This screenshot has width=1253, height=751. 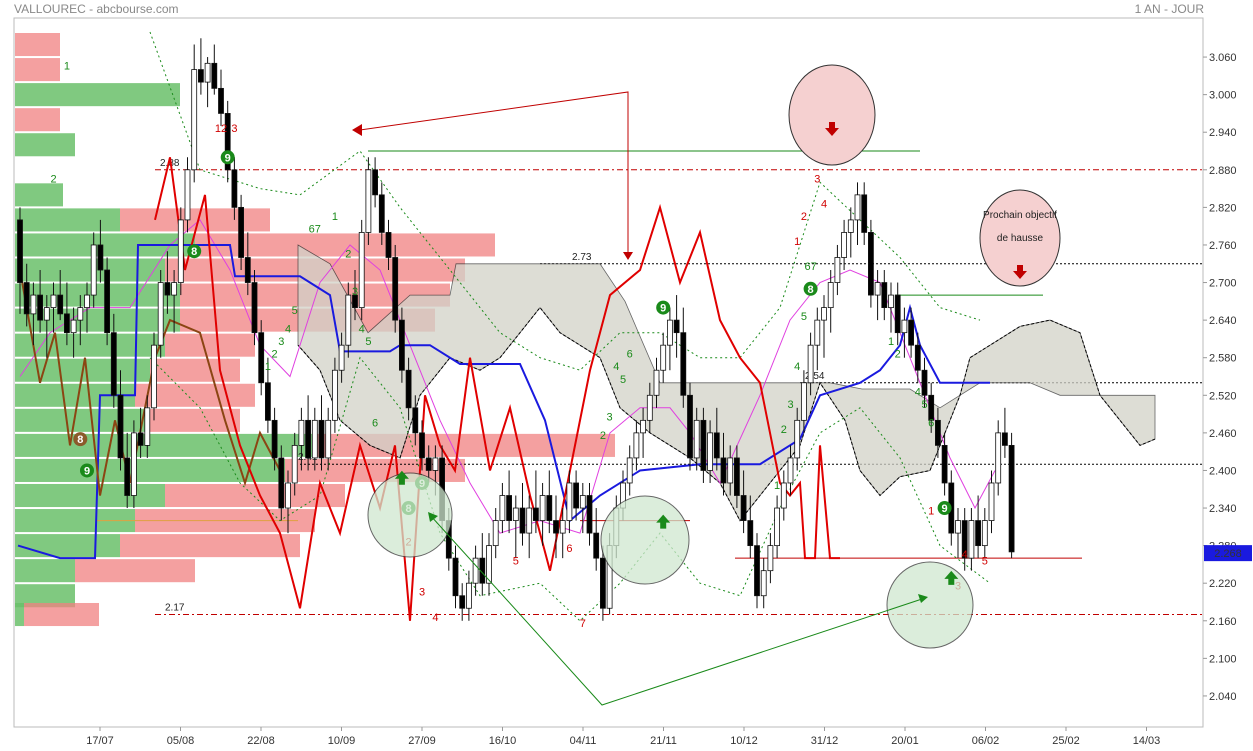 I want to click on demark-count-red: 12, so click(x=221, y=129).